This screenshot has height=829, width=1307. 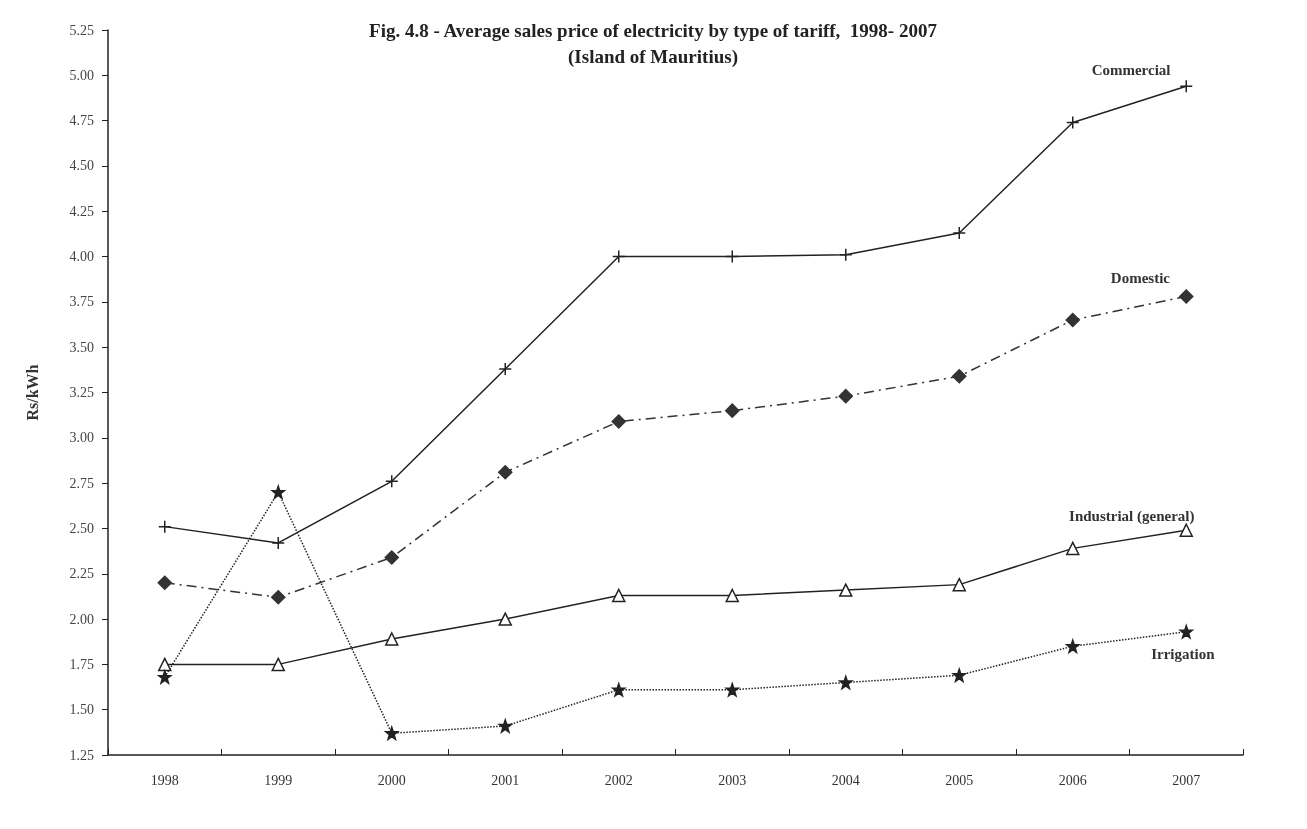 I want to click on x-tick-label: 2001, so click(x=505, y=780).